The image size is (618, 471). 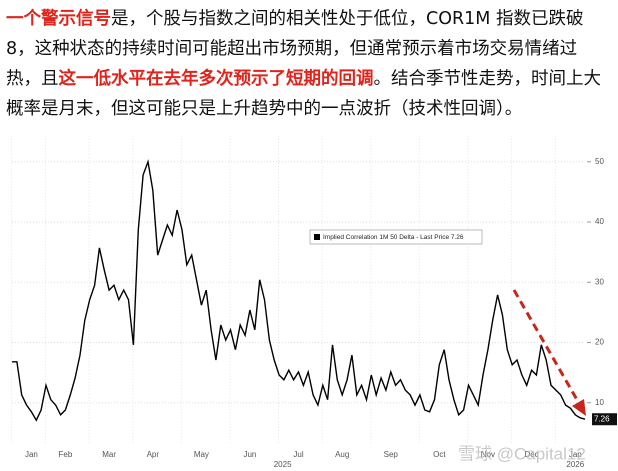 I want to click on watermark: 雪球 @Capital12, so click(x=522, y=453).